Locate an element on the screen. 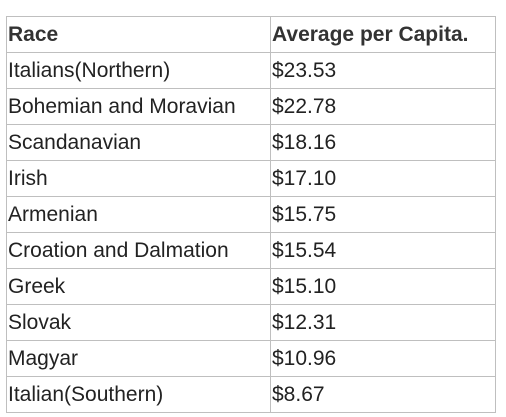 This screenshot has width=506, height=417. cell-average: $23.53 is located at coordinates (383, 70).